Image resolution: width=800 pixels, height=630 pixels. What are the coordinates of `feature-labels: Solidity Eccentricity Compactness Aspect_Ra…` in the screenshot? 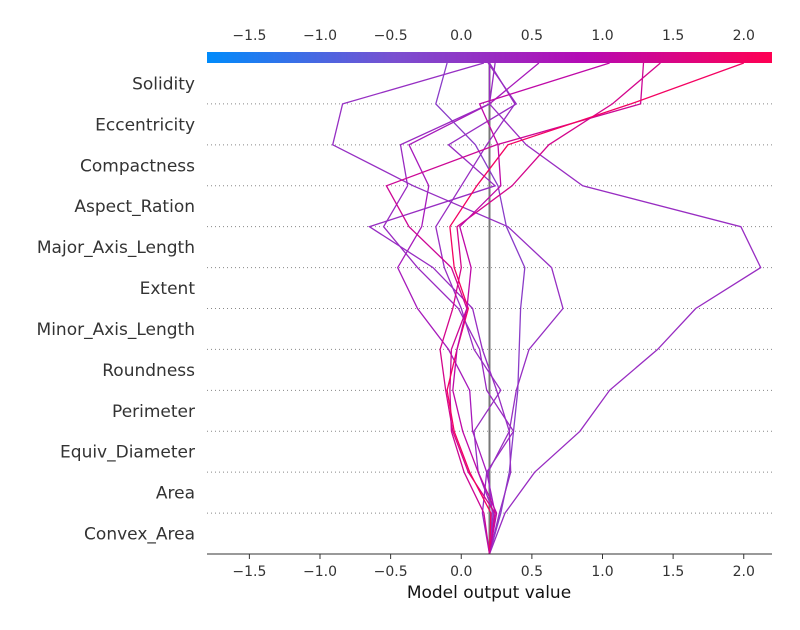 It's located at (116, 309).